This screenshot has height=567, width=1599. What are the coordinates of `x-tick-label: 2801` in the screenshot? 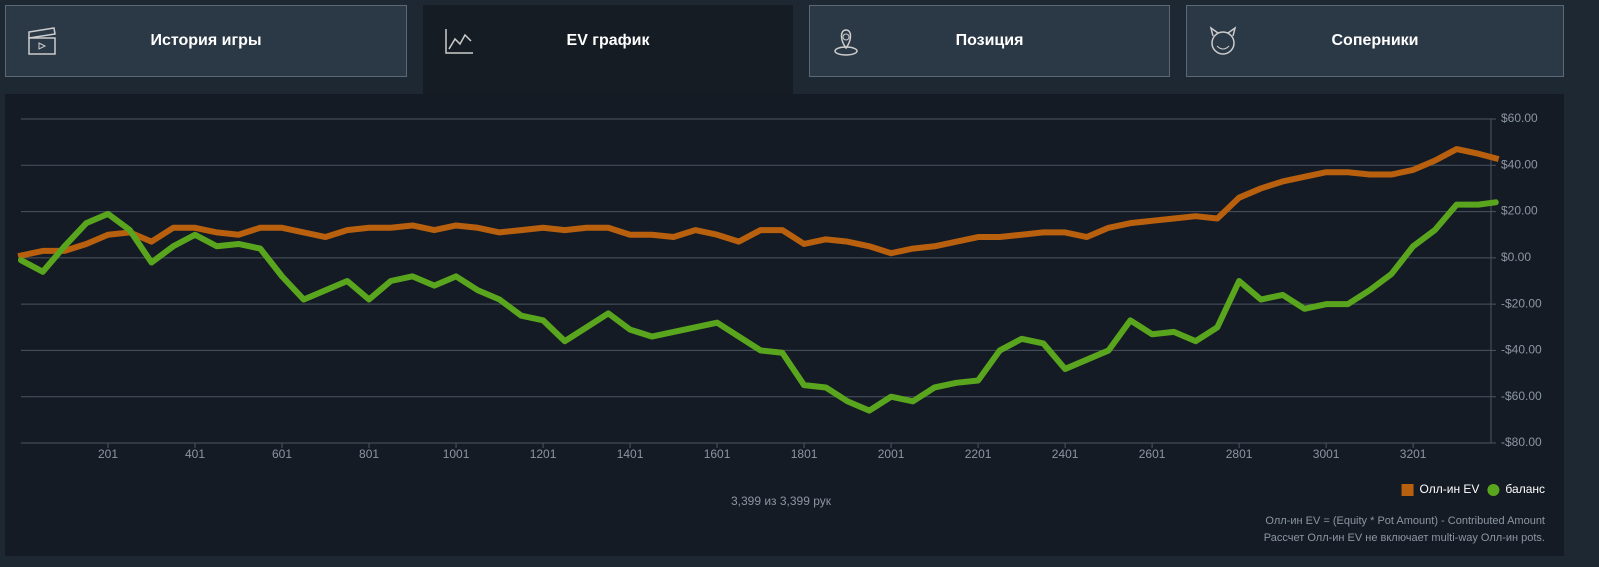 It's located at (1239, 454).